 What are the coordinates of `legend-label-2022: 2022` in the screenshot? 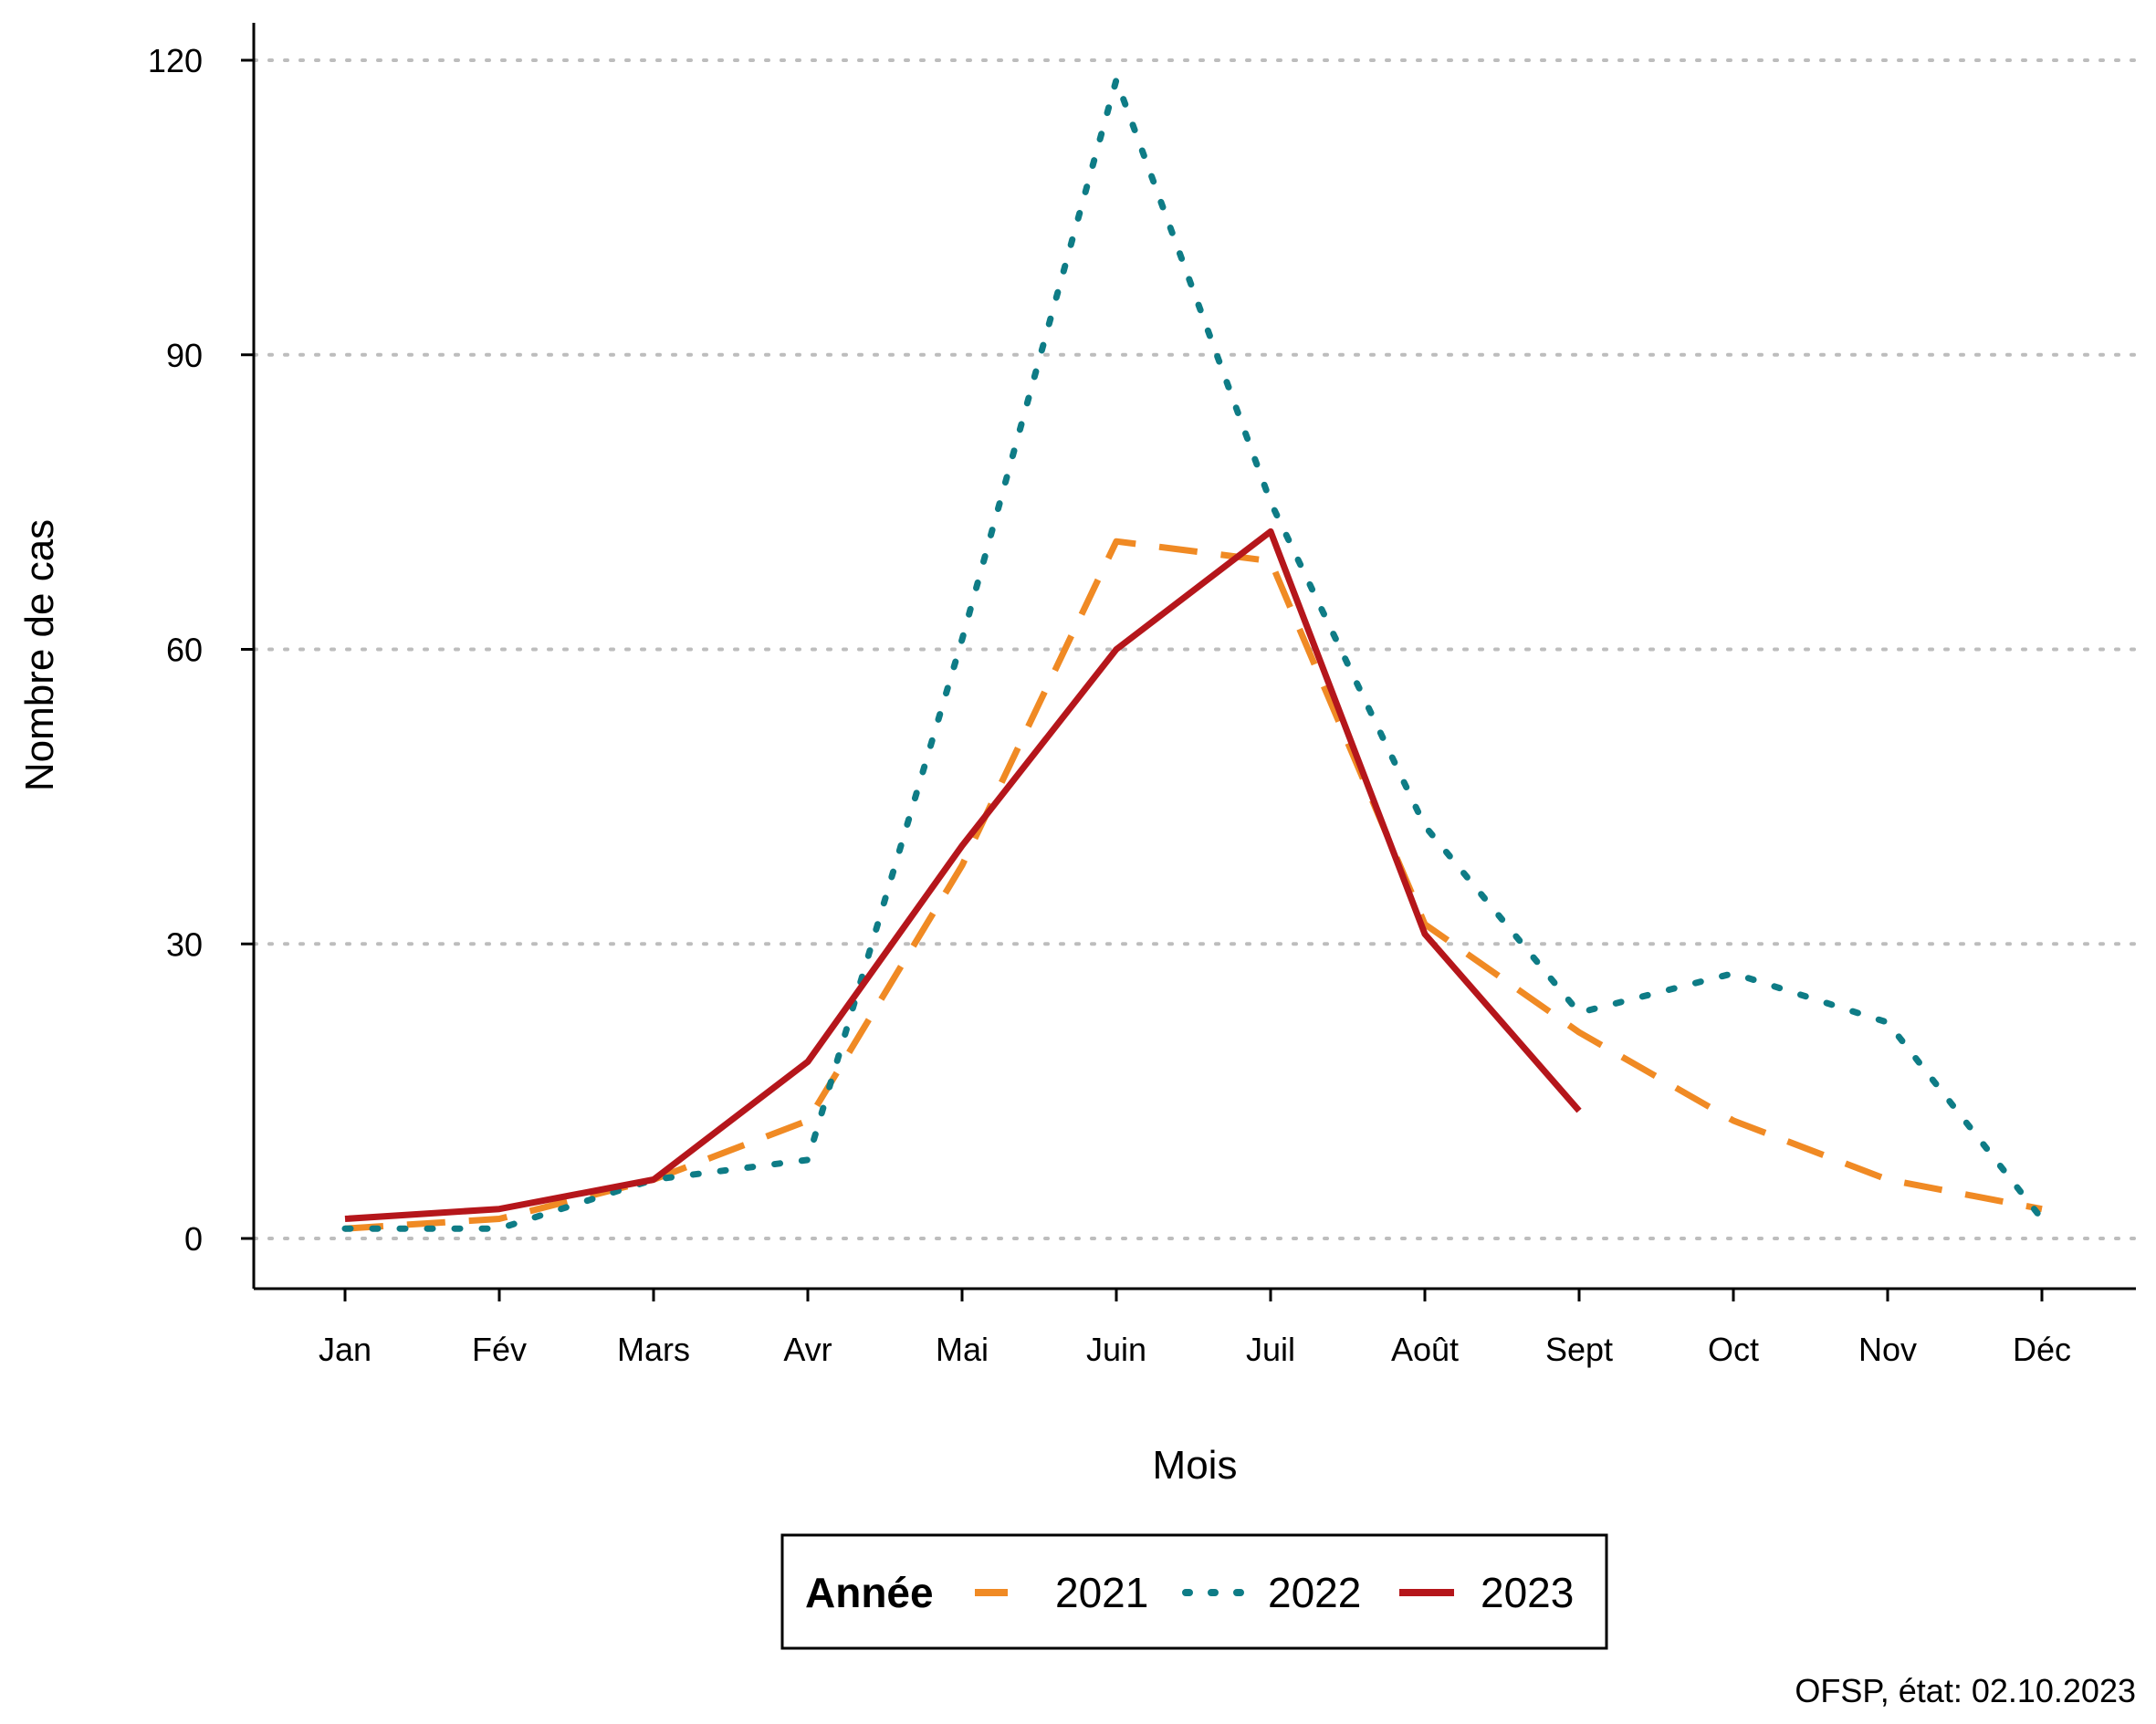 It's located at (1315, 1593).